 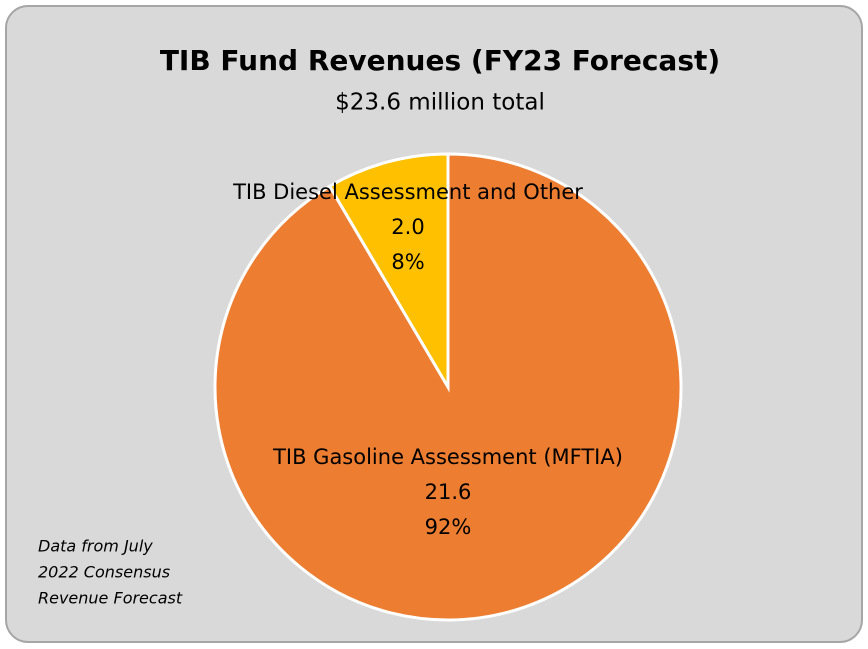 I want to click on note: Revenue Forecast, so click(x=110, y=598).